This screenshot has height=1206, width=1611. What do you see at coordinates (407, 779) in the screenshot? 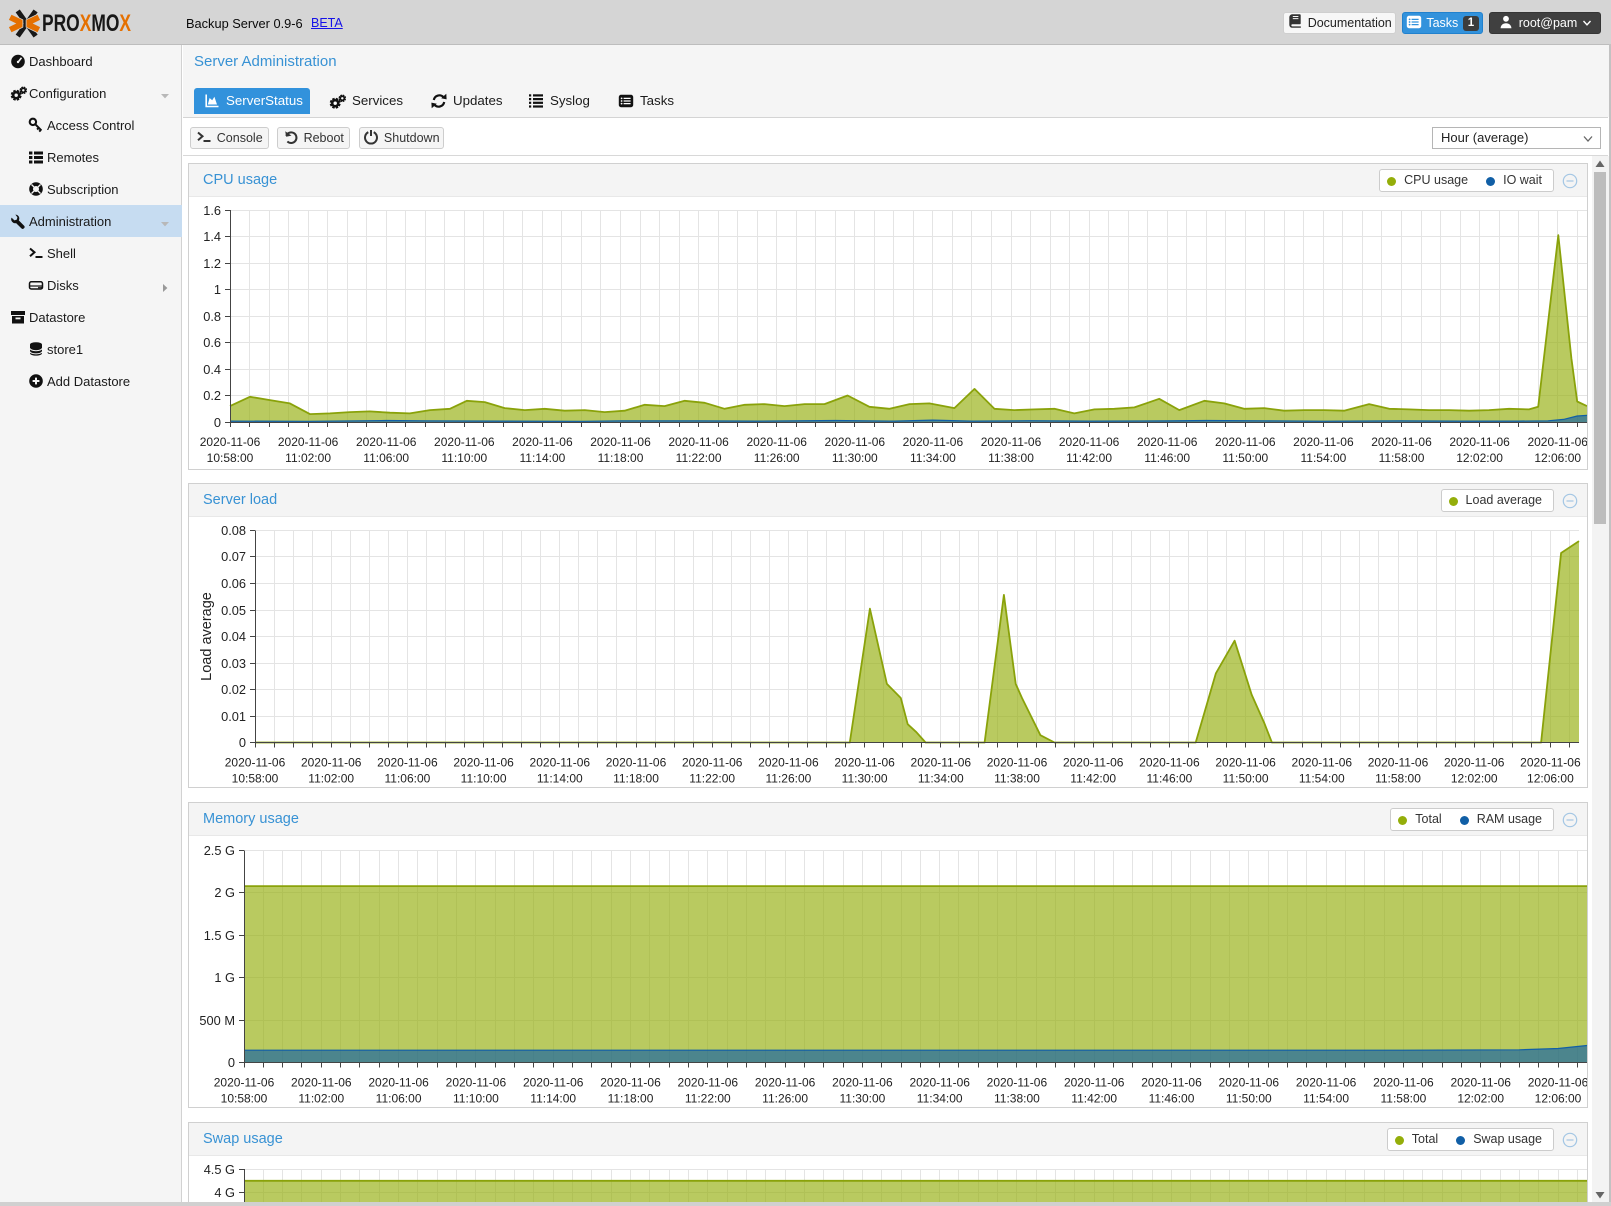
I see `svg-text: 11:06:00` at bounding box center [407, 779].